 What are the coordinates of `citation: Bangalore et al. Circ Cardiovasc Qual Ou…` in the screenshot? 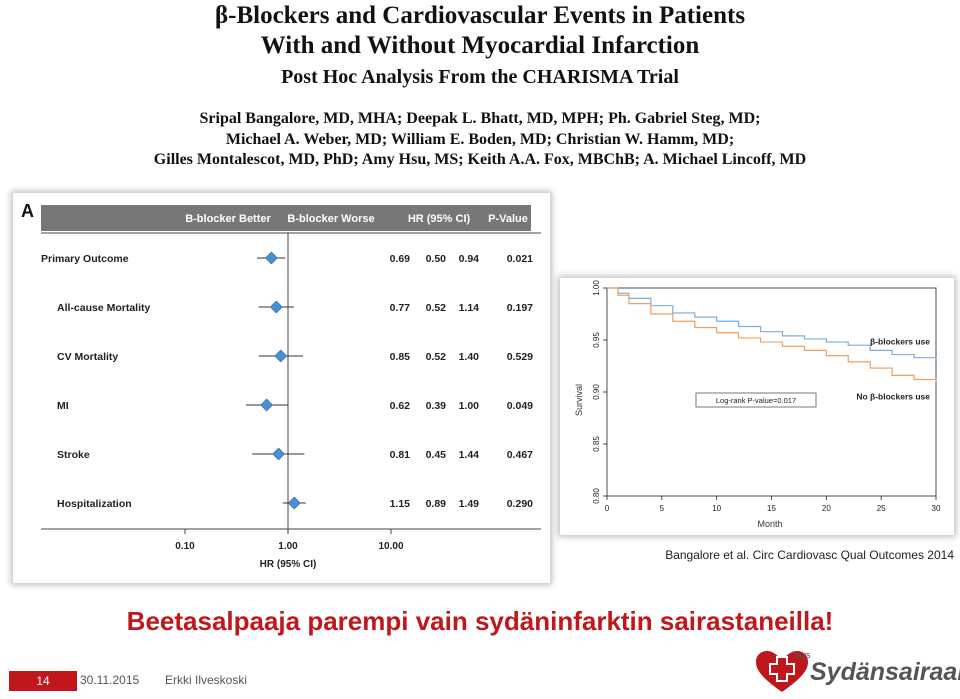 It's located at (809, 555).